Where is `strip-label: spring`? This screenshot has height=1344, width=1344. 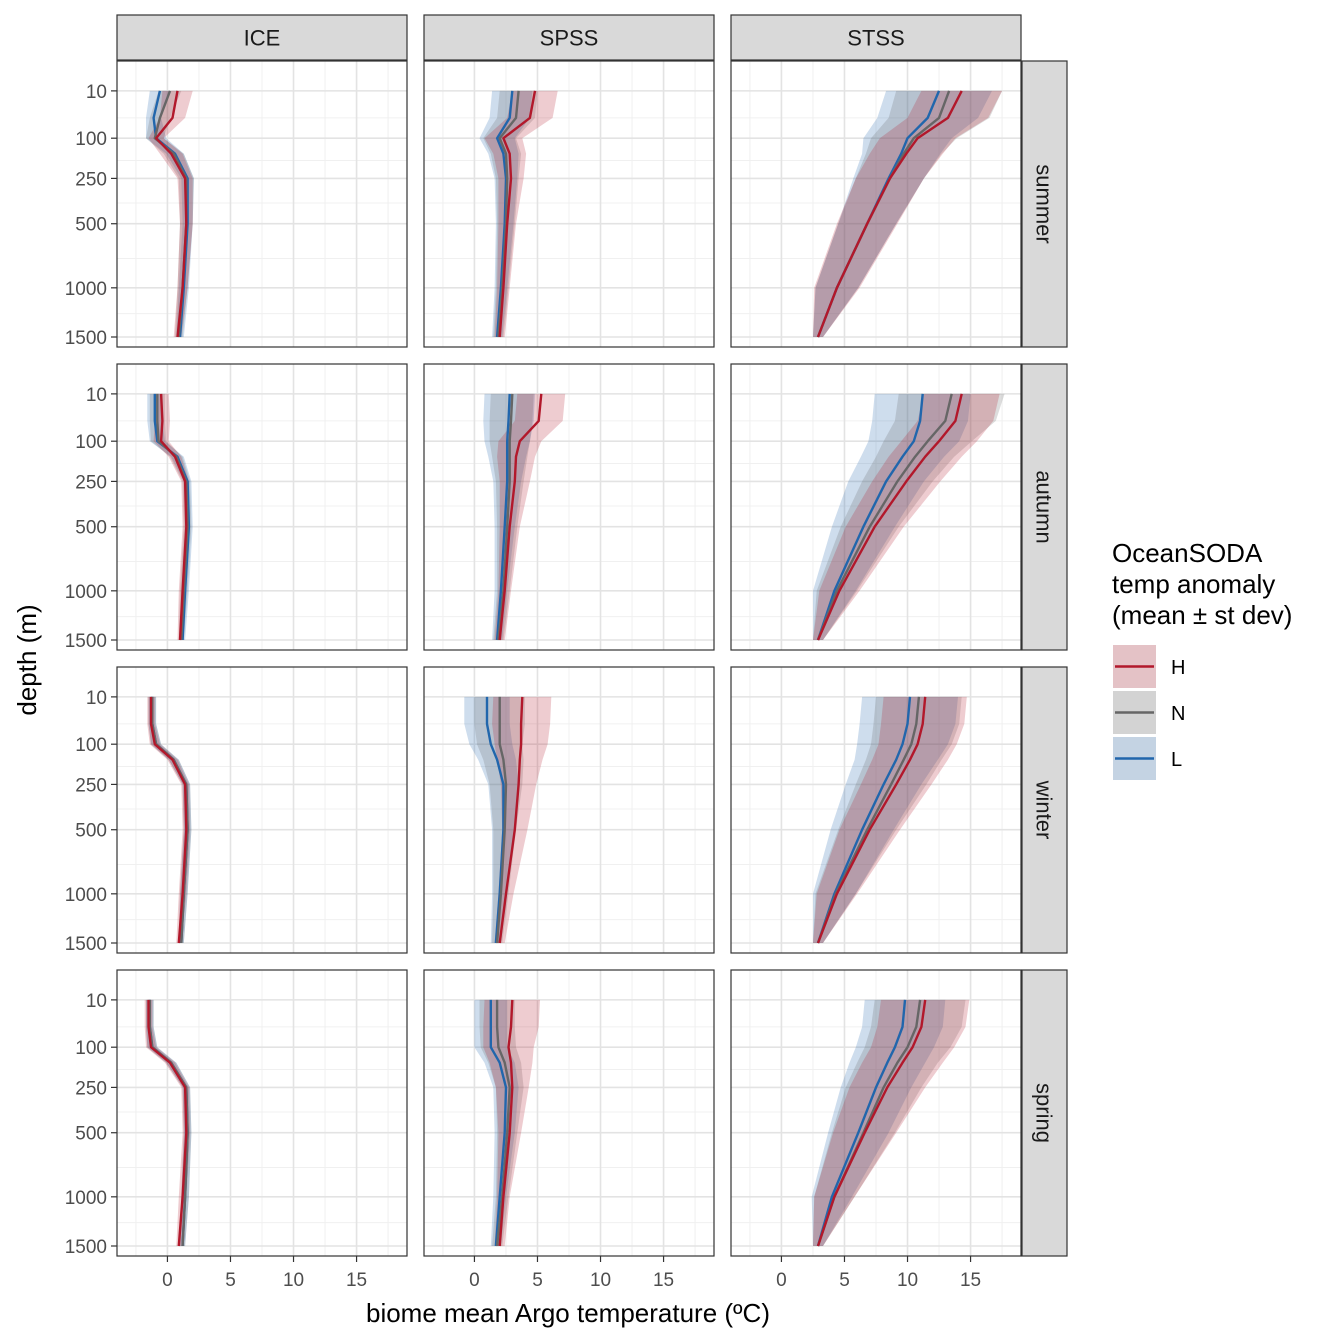 strip-label: spring is located at coordinates (1044, 1113).